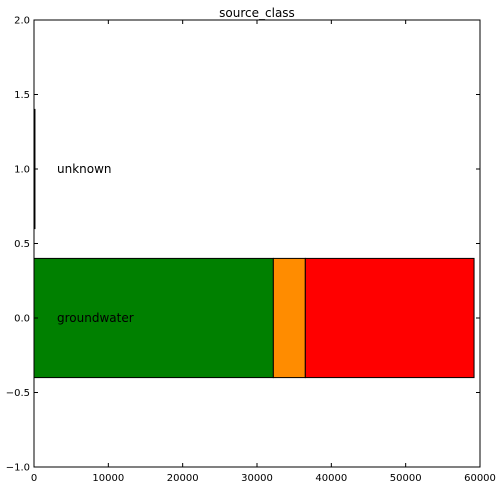 Image resolution: width=502 pixels, height=489 pixels. What do you see at coordinates (22, 244) in the screenshot?
I see `y-tick-label: 0.5` at bounding box center [22, 244].